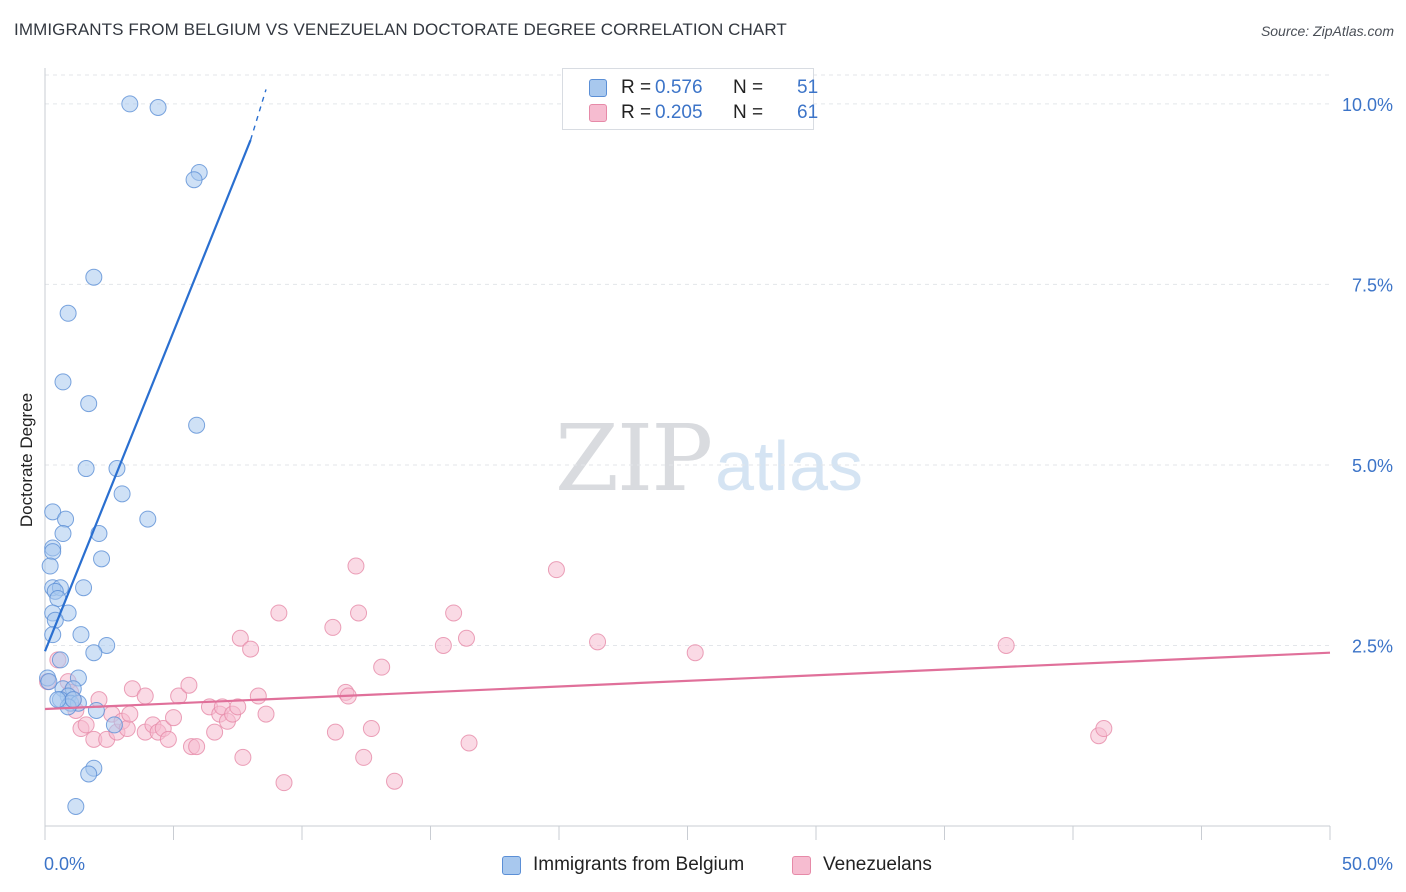  I want to click on series-swatch-venezuelans, so click(801, 865).